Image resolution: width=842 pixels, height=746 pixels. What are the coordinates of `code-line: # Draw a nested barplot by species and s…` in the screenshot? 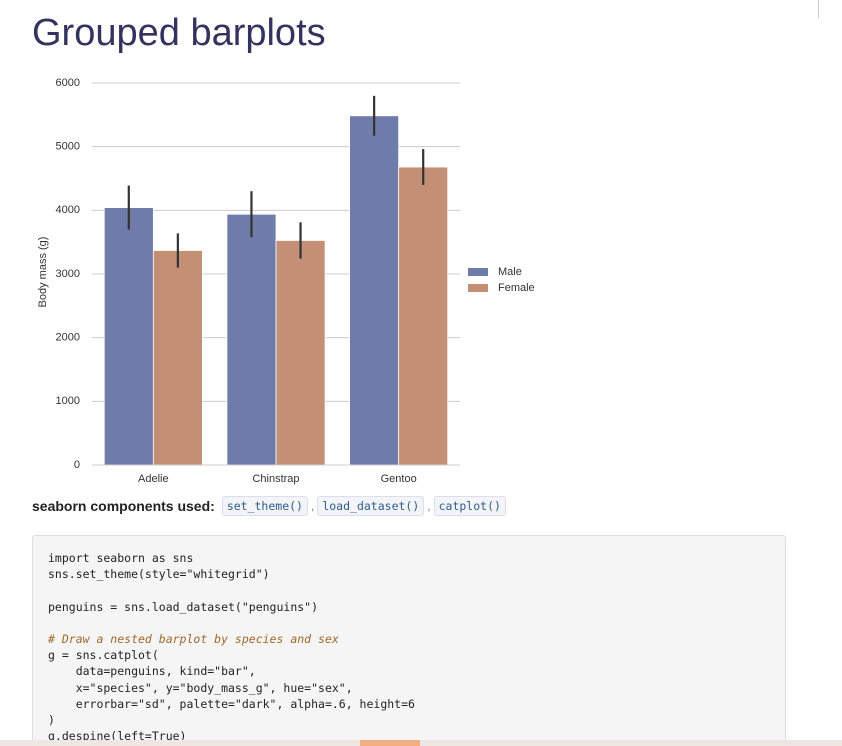 It's located at (193, 638).